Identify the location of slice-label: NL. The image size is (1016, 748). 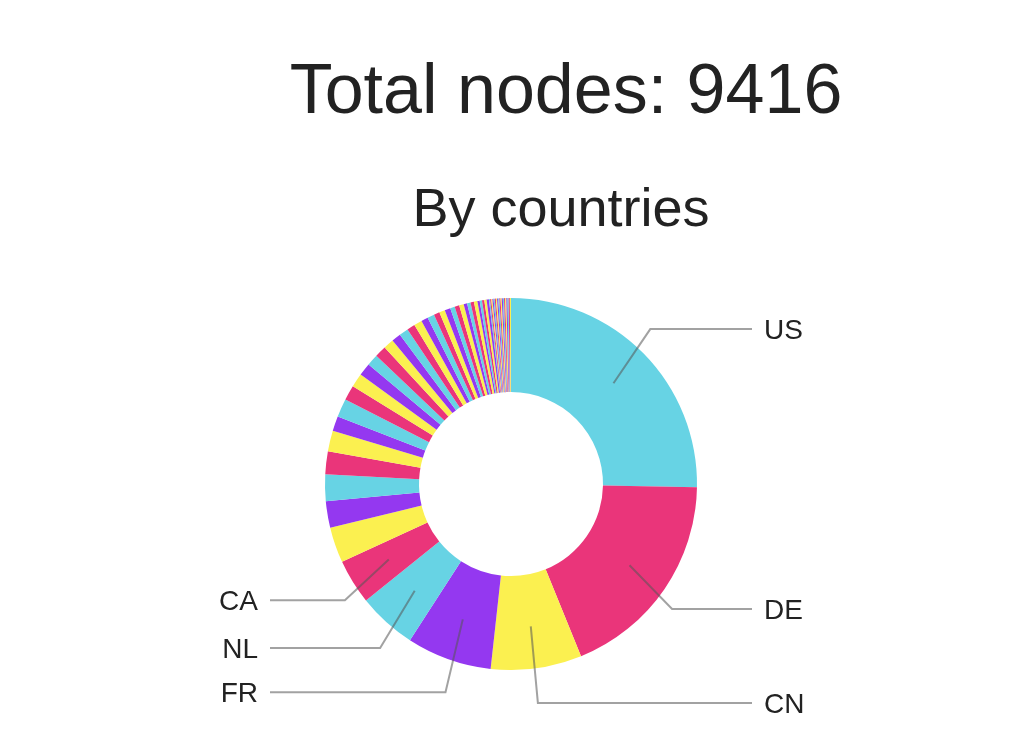
(240, 648).